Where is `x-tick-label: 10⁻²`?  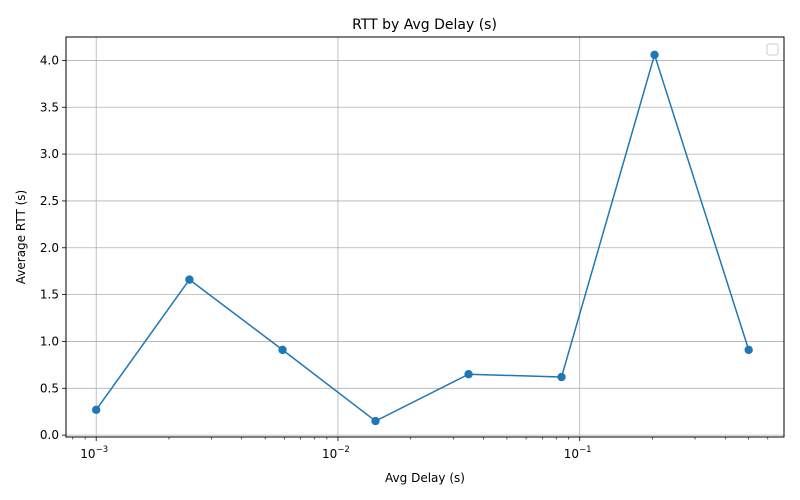
x-tick-label: 10⁻² is located at coordinates (336, 453).